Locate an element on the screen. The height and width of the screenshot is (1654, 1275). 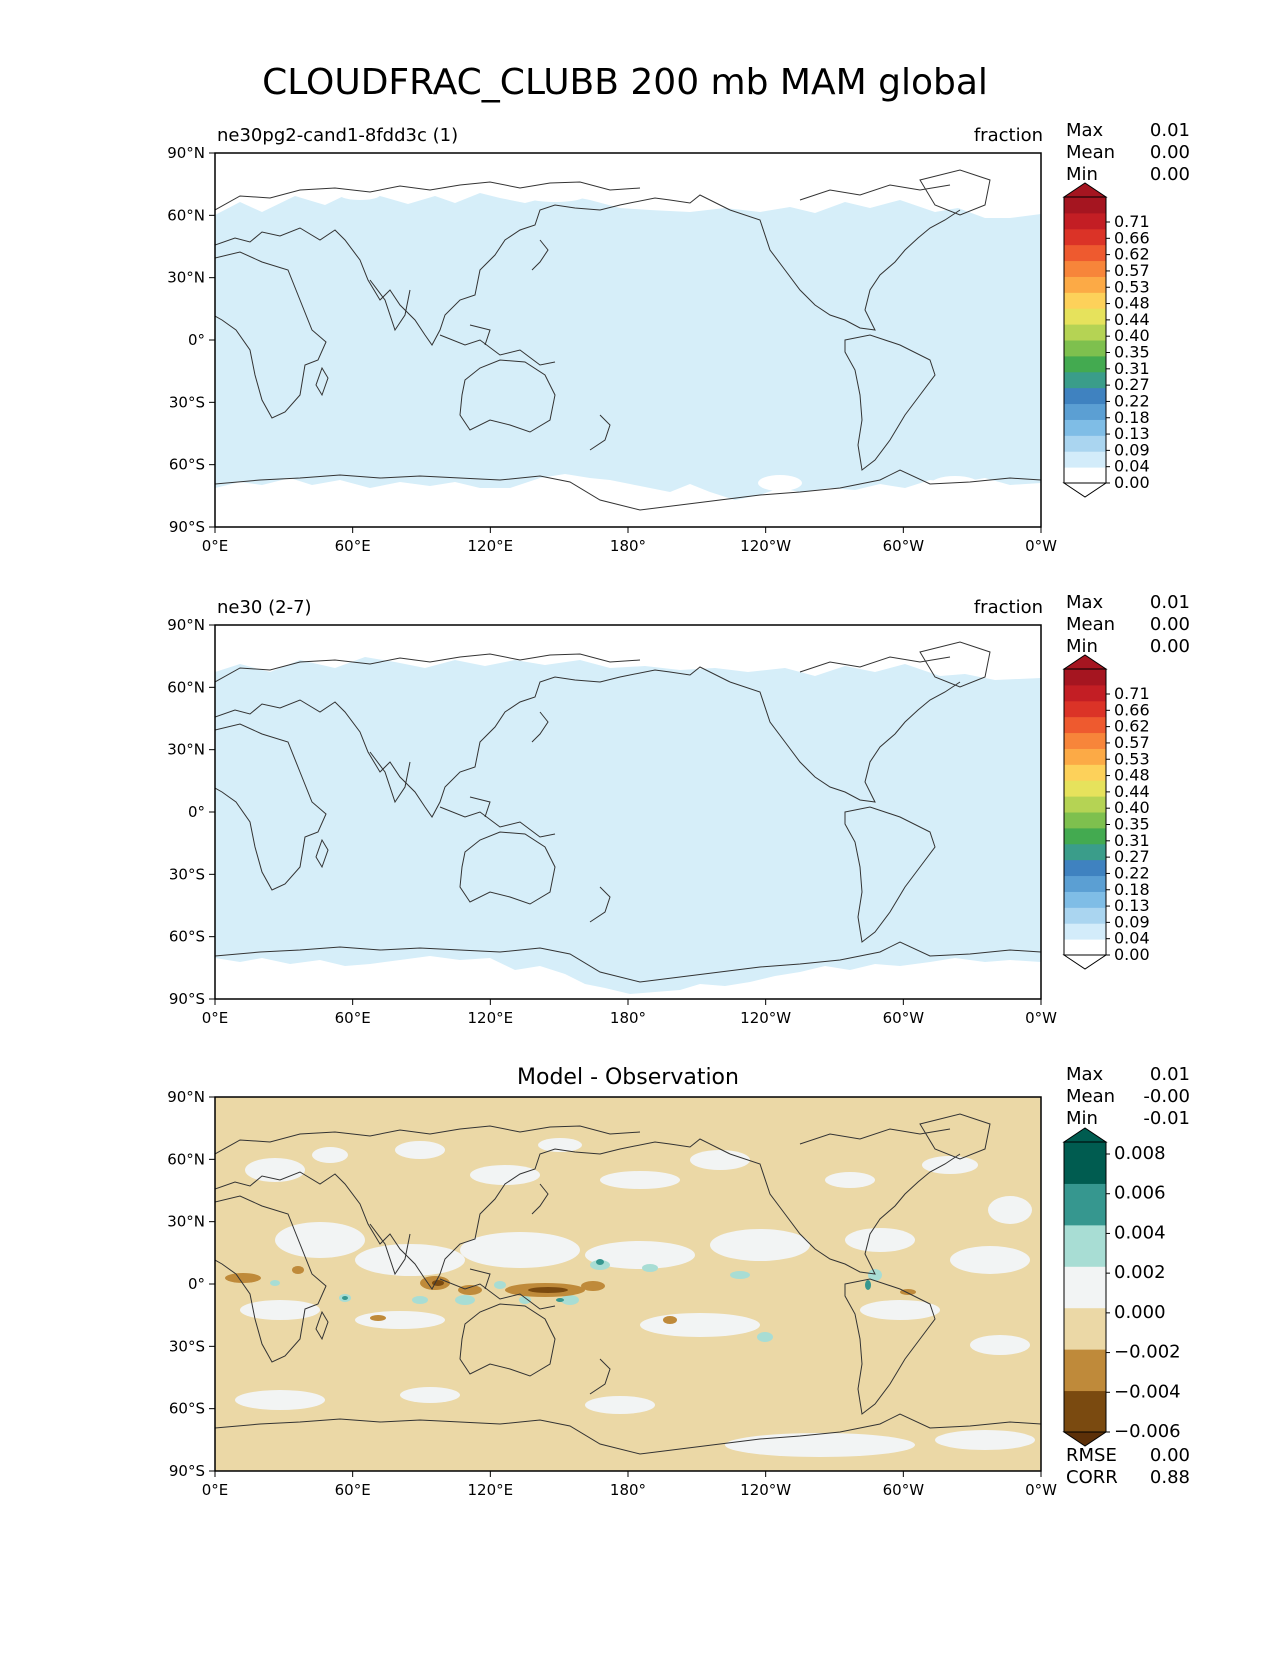
panel-1-stats: Max 0.01 Mean 0.00 Min 0.00 is located at coordinates (1128, 152).